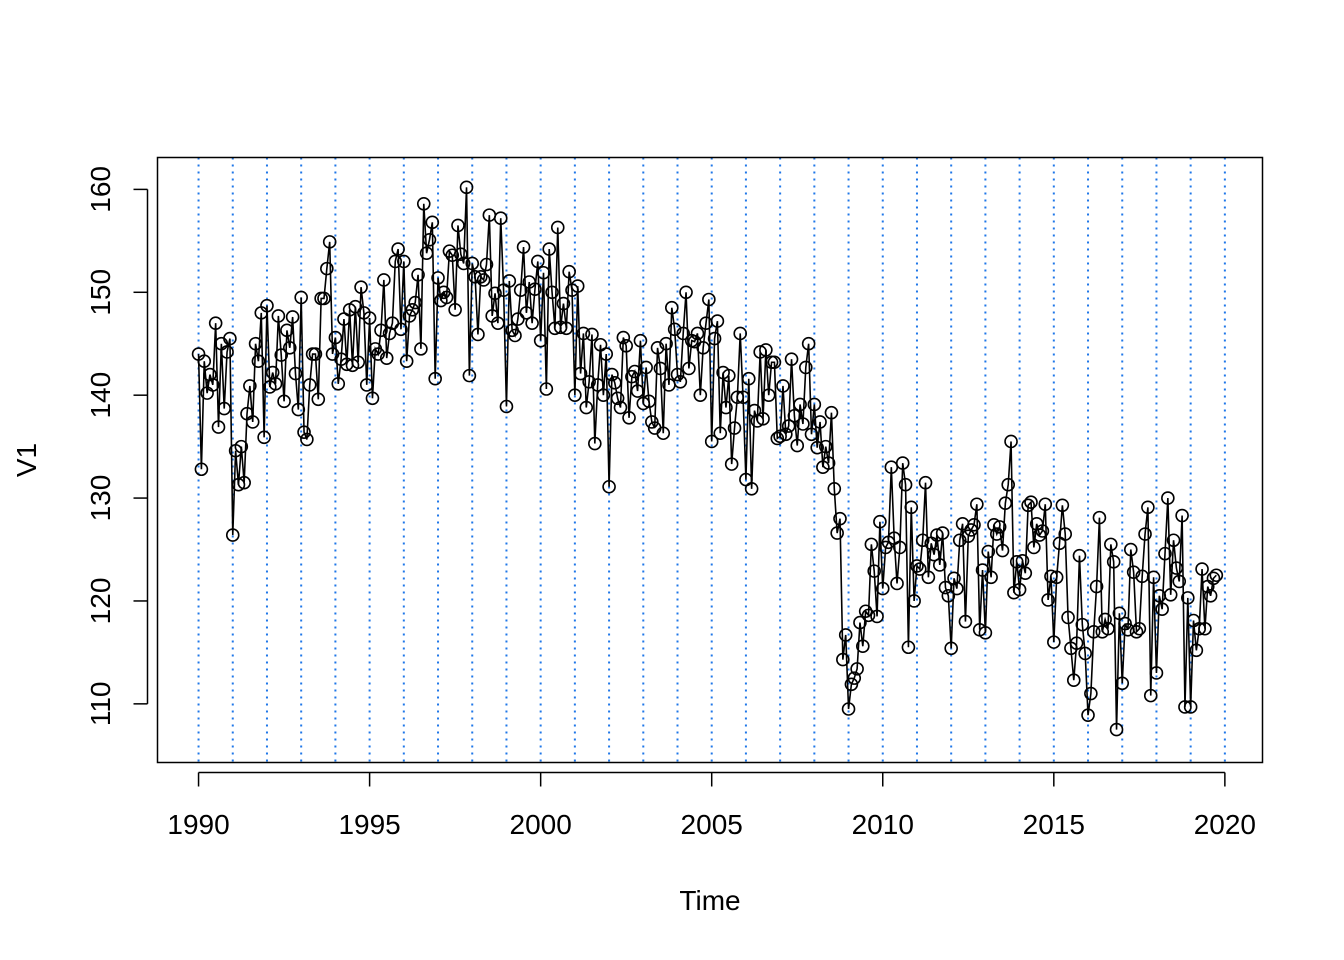  Describe the element at coordinates (369, 824) in the screenshot. I see `x-tick-label: 1995` at that location.